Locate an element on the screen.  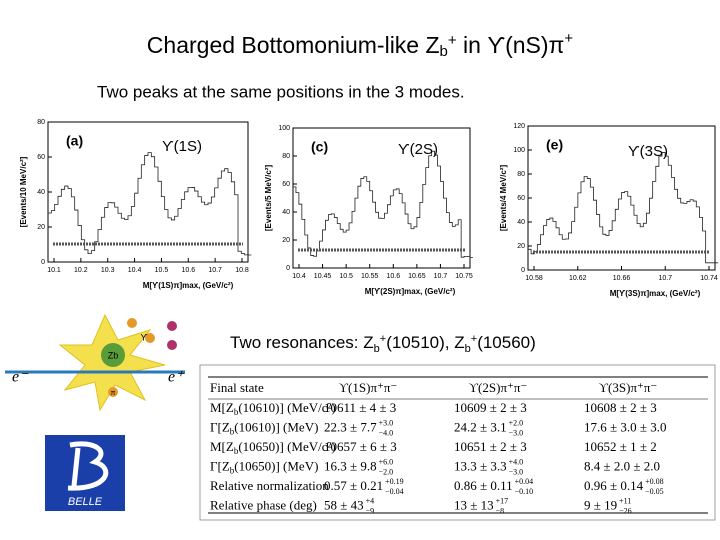
table-cell: 0.96 ± 0.14 is located at coordinates (614, 485).